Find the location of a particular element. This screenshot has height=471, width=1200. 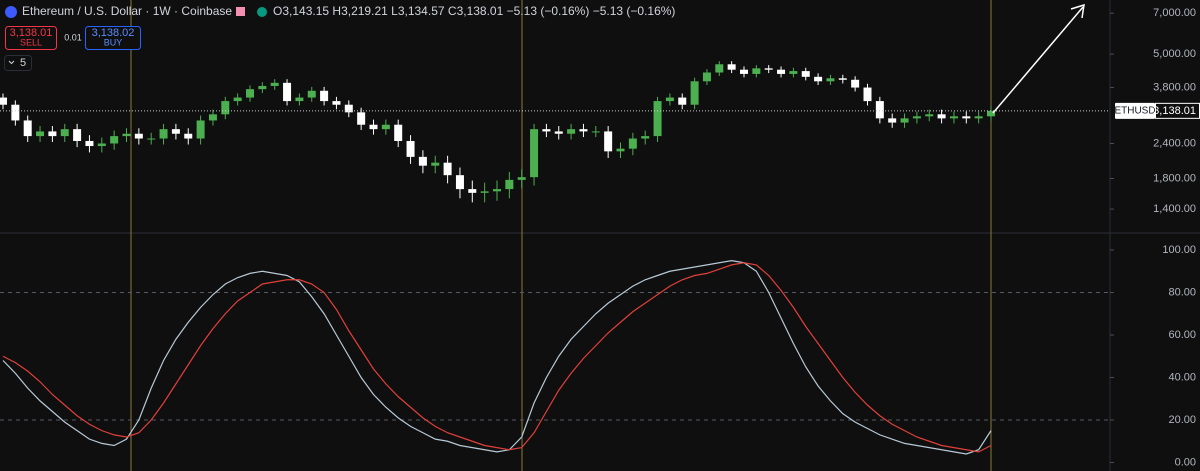

symbol-title: Ethereum / U.S. Dollar · 1W · Coinbase is located at coordinates (127, 11).